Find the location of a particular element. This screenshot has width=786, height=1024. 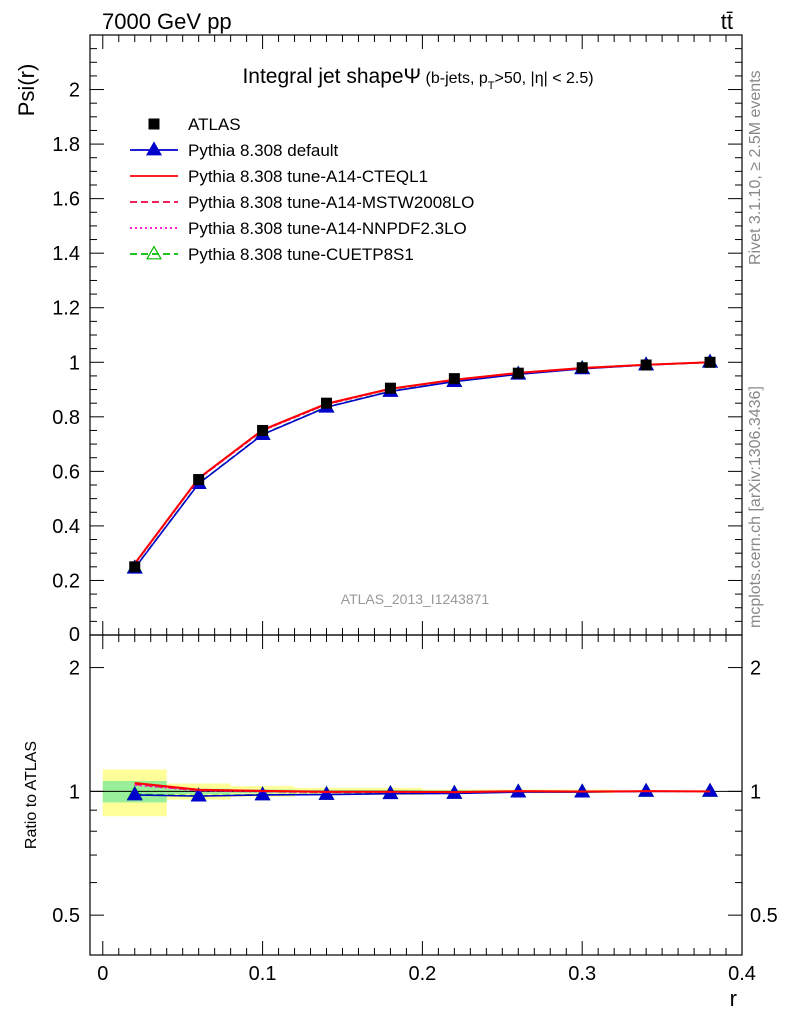

header-energy: 7000 GeV pp is located at coordinates (167, 21).